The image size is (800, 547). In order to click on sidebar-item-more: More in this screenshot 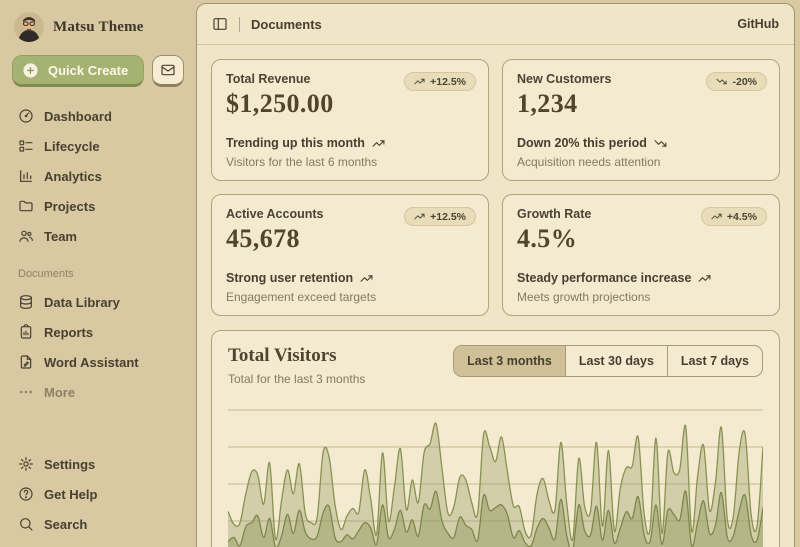, I will do `click(98, 392)`.